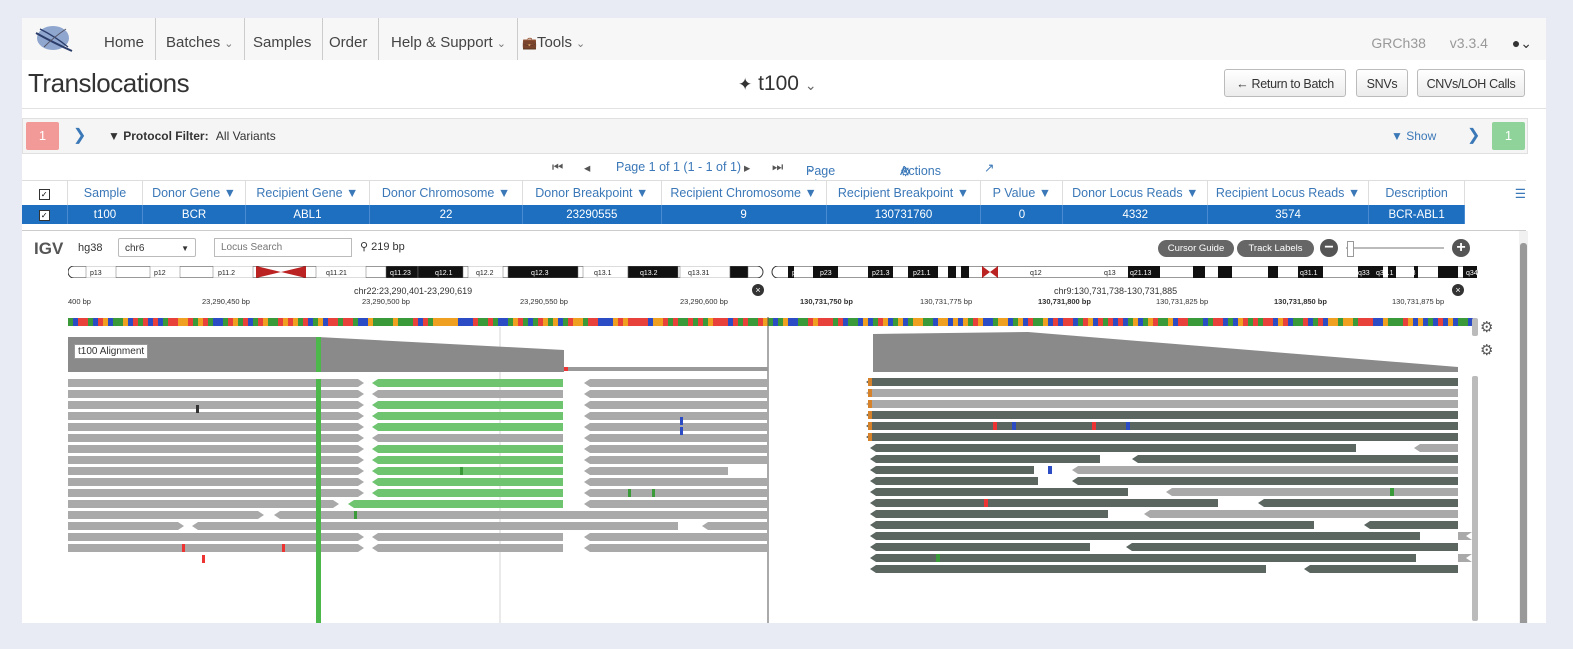 The width and height of the screenshot is (1573, 649). What do you see at coordinates (1461, 248) in the screenshot?
I see `zoom-in-icon: +` at bounding box center [1461, 248].